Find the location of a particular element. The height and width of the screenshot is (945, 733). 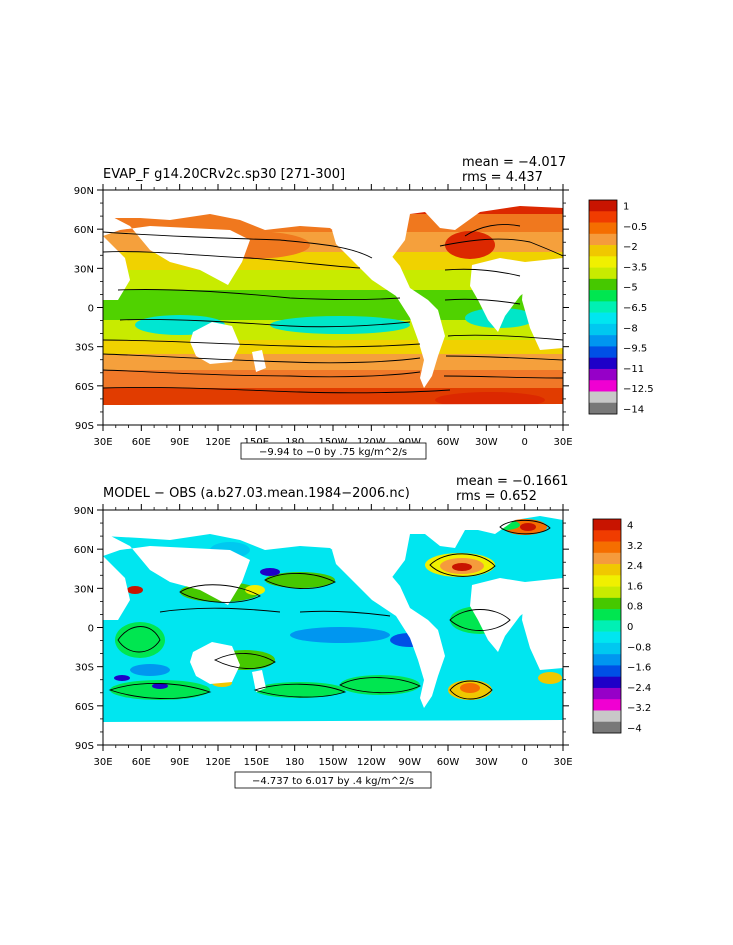

panel-2-lon-label: 90E is located at coordinates (179, 762).